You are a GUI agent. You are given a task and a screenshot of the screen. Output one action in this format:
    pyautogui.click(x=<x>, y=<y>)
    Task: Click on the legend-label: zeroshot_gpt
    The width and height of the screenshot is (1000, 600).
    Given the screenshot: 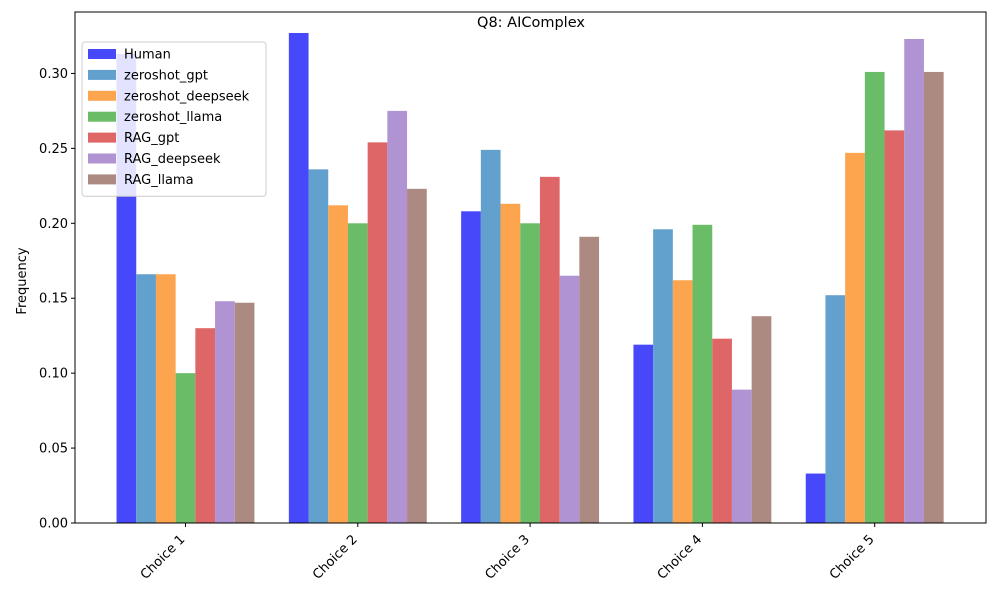 What is the action you would take?
    pyautogui.click(x=166, y=75)
    